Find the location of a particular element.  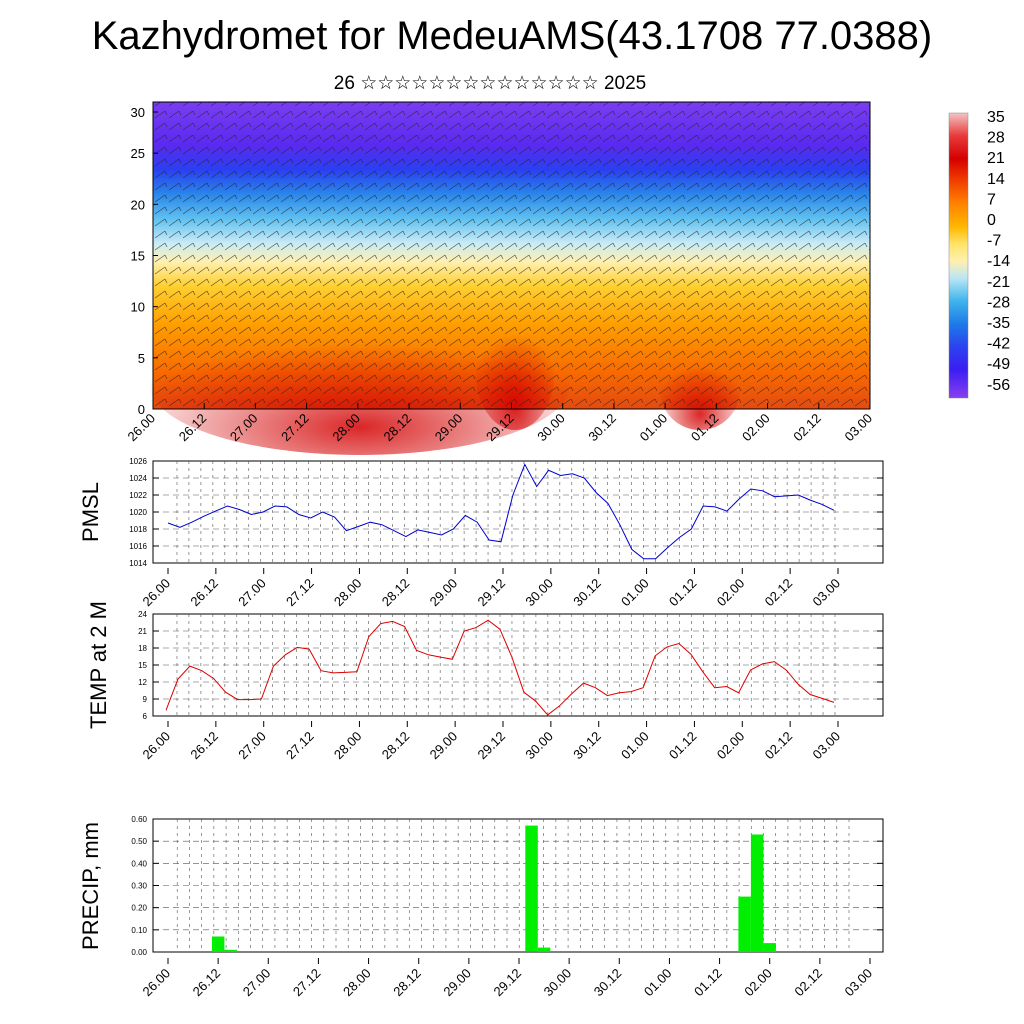

temp-x-label-10: 01.00 is located at coordinates (635, 746).